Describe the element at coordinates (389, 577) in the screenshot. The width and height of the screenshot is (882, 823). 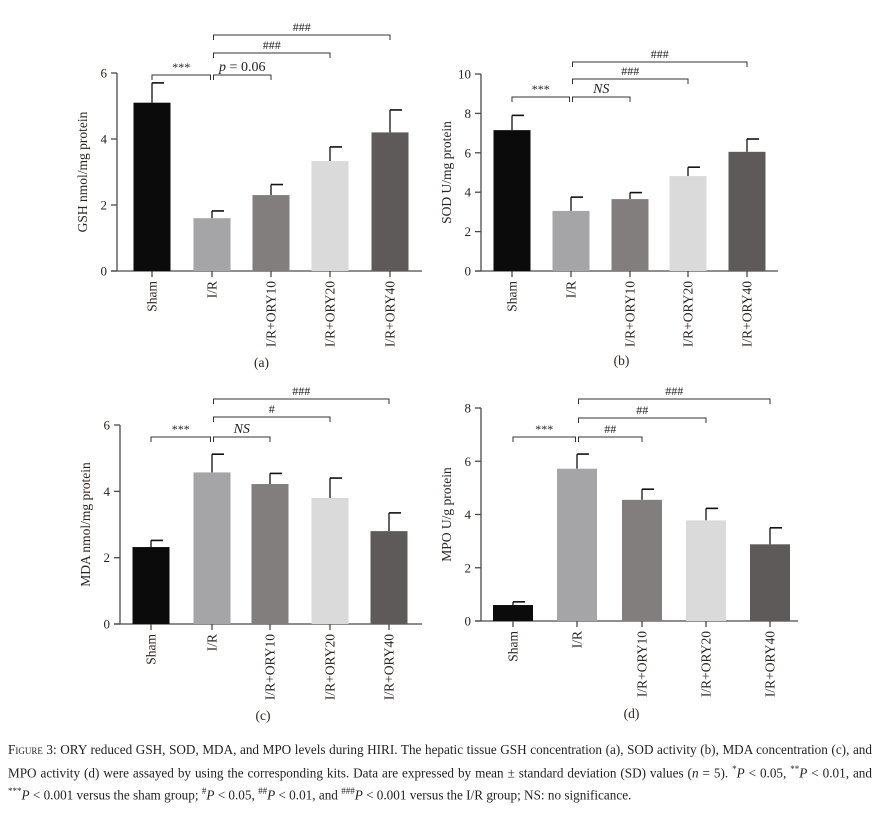
I see `bar-i-r-ory40` at that location.